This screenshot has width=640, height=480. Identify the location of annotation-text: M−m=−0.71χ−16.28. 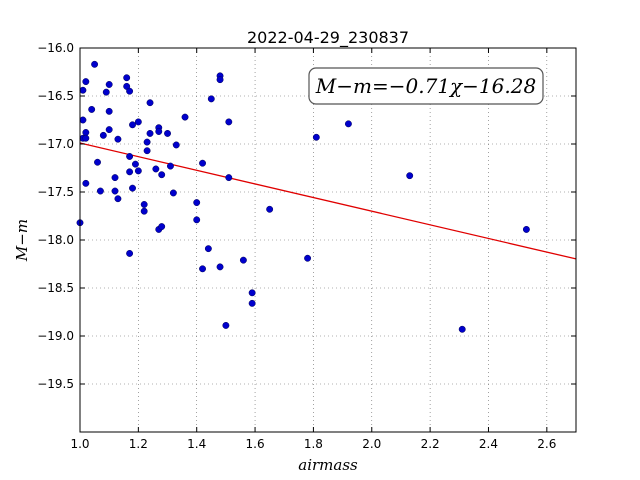
(425, 86).